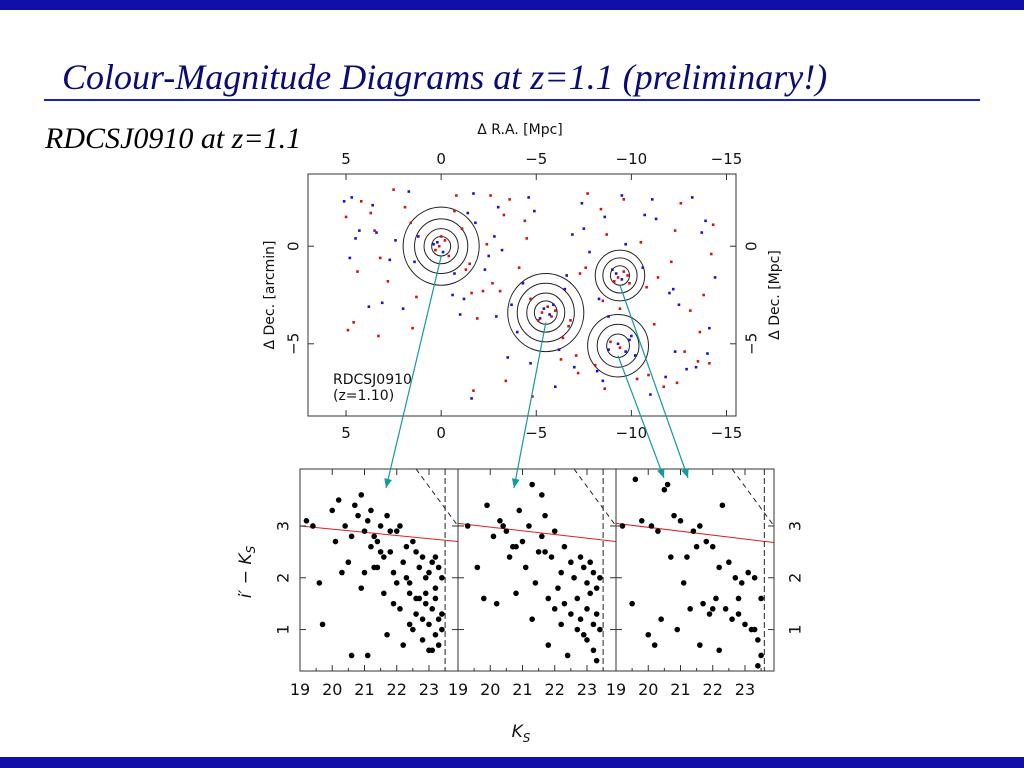 The width and height of the screenshot is (1024, 768). What do you see at coordinates (512, 762) in the screenshot?
I see `bottom-band` at bounding box center [512, 762].